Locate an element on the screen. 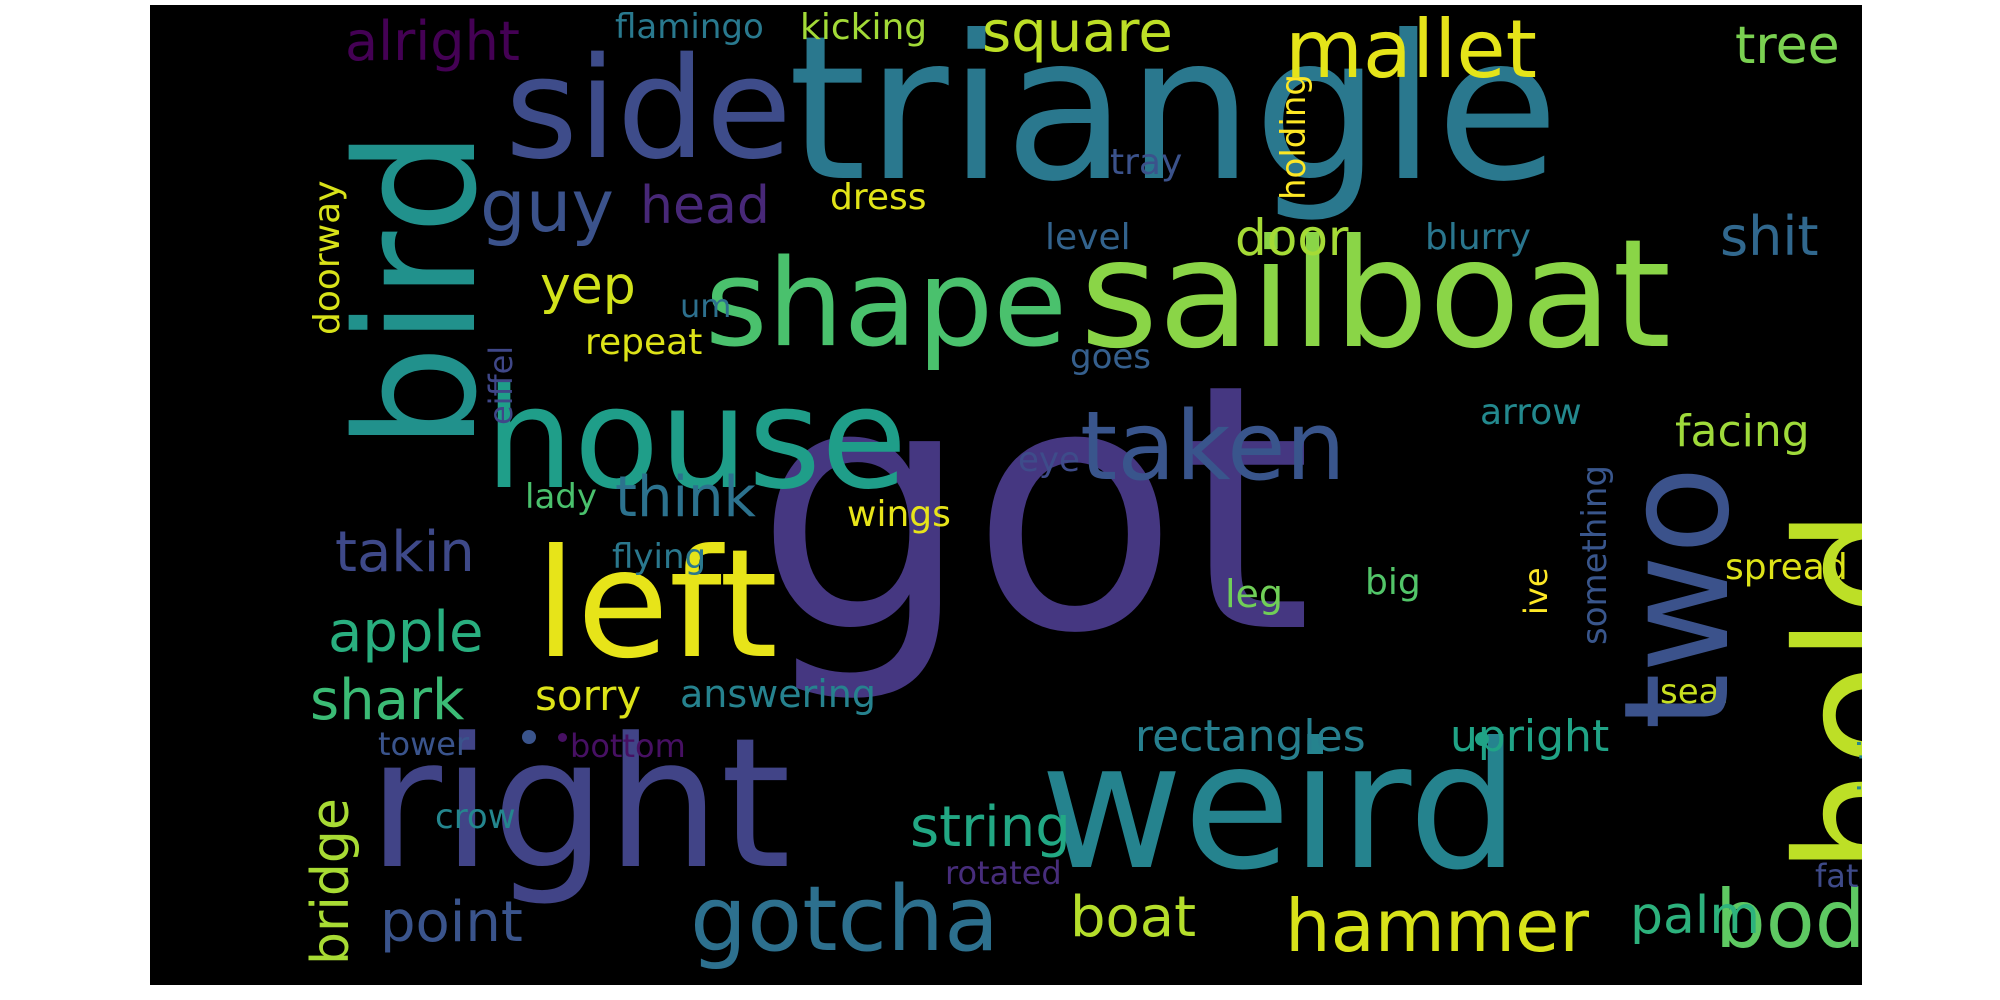 This screenshot has height=1000, width=2000. word-answering: answering is located at coordinates (778, 694).